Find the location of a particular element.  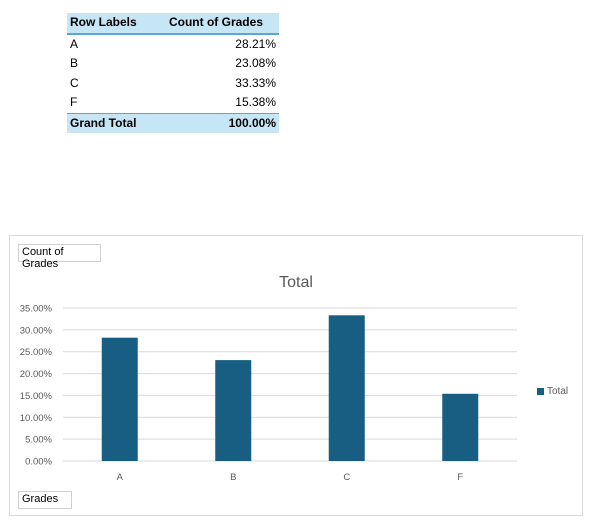

legend-swatch is located at coordinates (540, 391).